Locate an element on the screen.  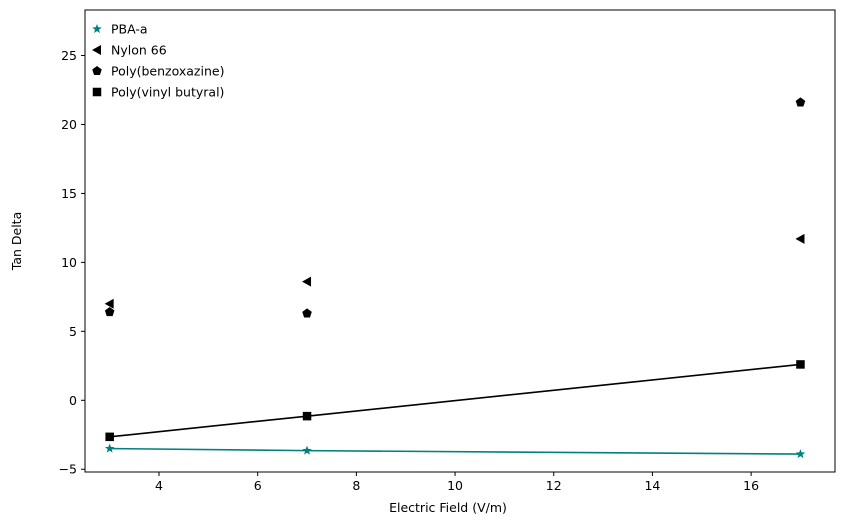
y-tick-label: 0 is located at coordinates (73, 400).